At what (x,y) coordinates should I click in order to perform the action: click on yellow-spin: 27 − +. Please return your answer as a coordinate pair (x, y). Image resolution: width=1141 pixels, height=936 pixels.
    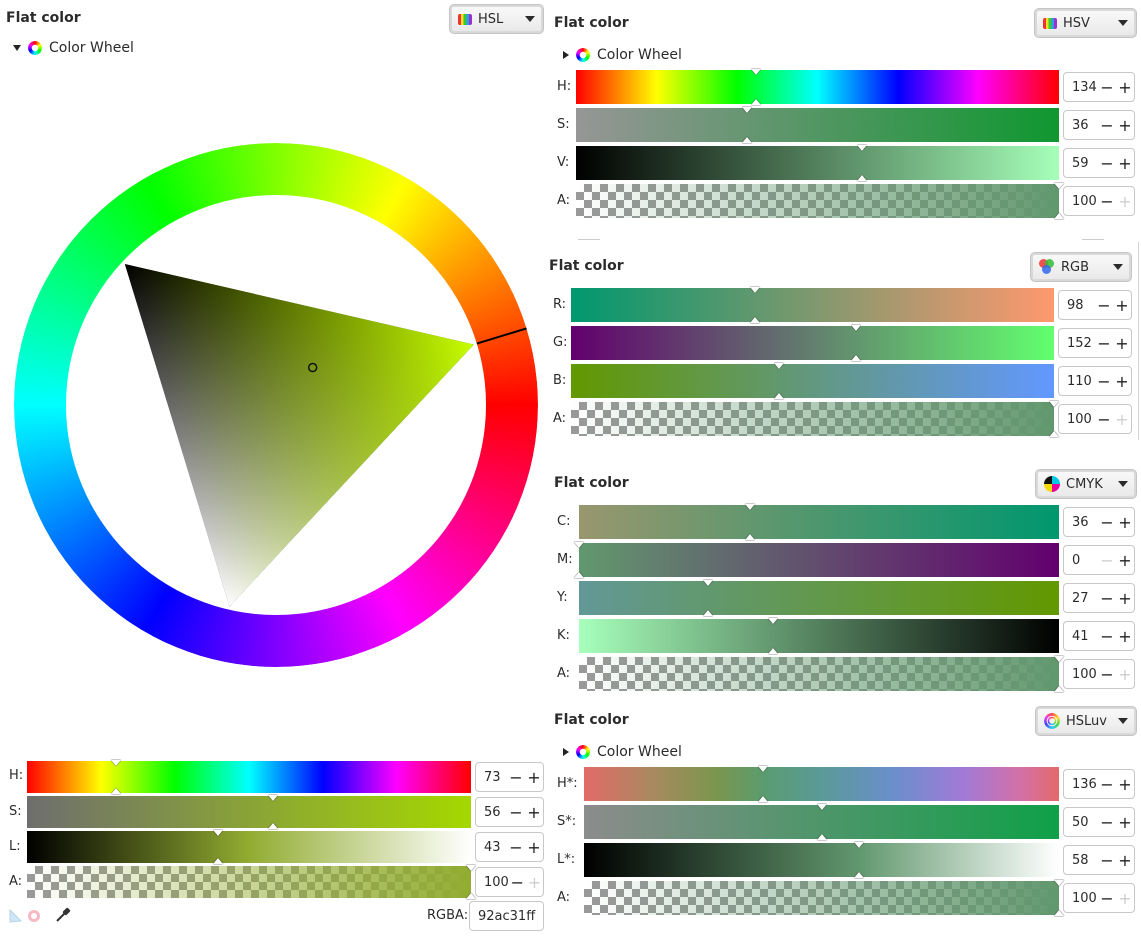
    Looking at the image, I should click on (1099, 598).